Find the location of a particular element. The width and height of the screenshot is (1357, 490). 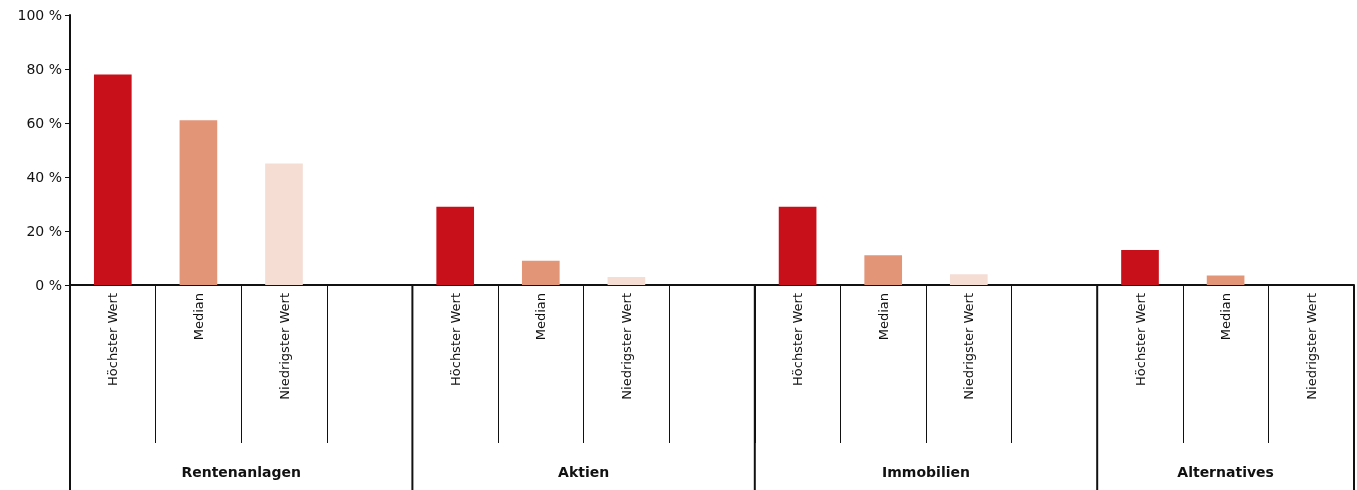

y-tick-label: 80 % is located at coordinates (44, 69).